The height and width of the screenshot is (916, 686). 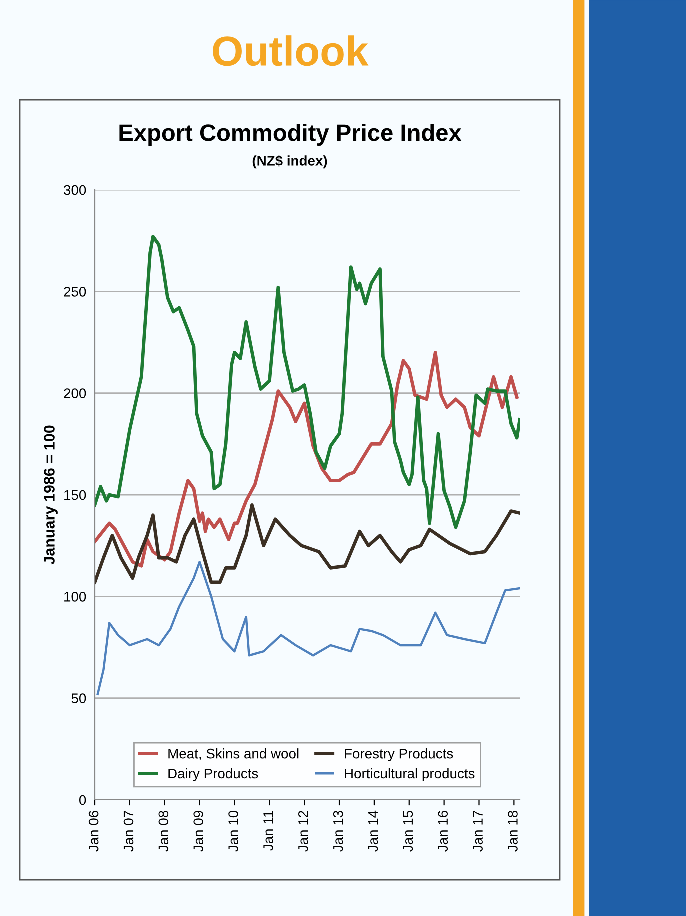 What do you see at coordinates (51, 495) in the screenshot?
I see `y-axis-title: January 1986 = 100` at bounding box center [51, 495].